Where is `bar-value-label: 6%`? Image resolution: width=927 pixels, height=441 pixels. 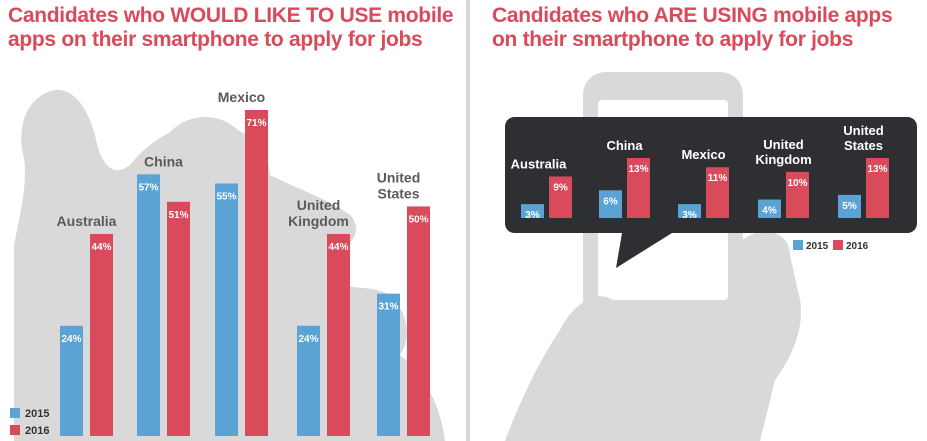 bar-value-label: 6% is located at coordinates (610, 201).